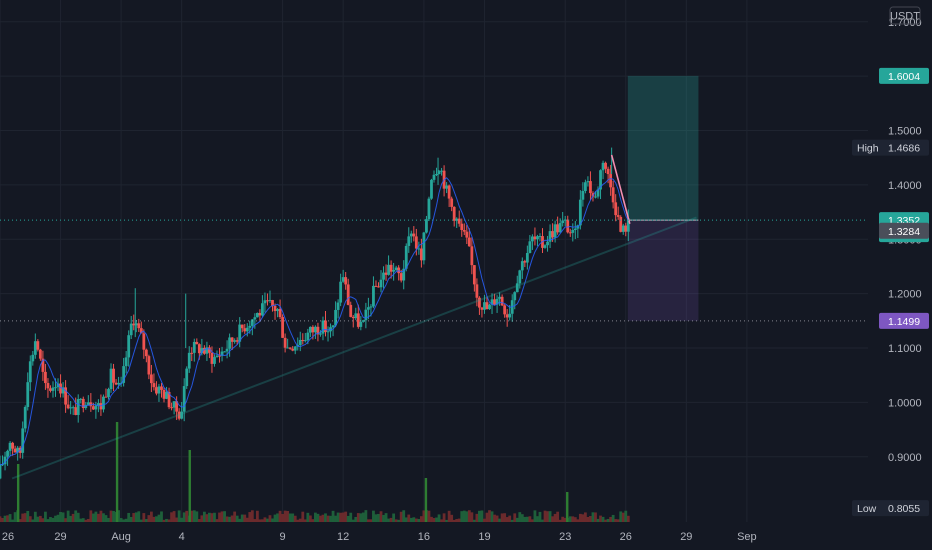  Describe the element at coordinates (904, 320) in the screenshot. I see `stop-price-label: 1.1499` at that location.